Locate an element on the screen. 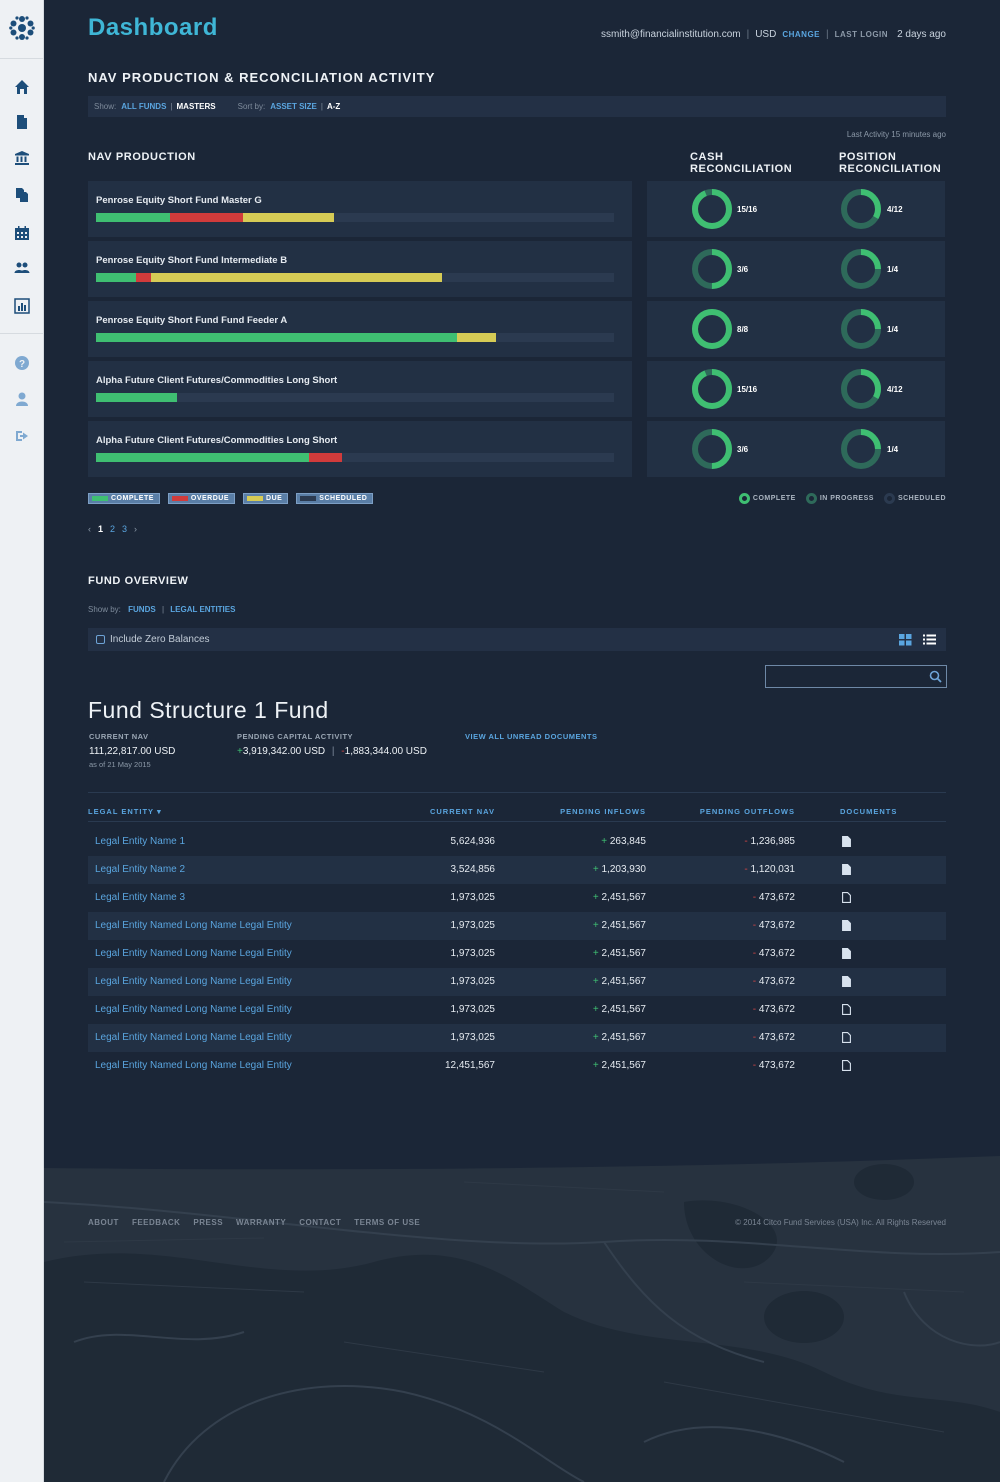  bar-segment-complete is located at coordinates (203, 457).